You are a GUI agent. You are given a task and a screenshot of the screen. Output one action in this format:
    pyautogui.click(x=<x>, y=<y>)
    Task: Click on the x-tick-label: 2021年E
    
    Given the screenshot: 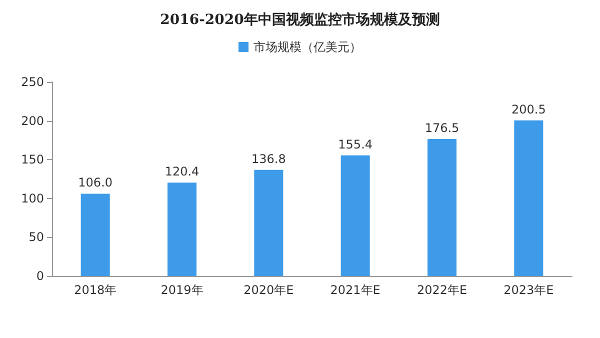 What is the action you would take?
    pyautogui.click(x=355, y=290)
    